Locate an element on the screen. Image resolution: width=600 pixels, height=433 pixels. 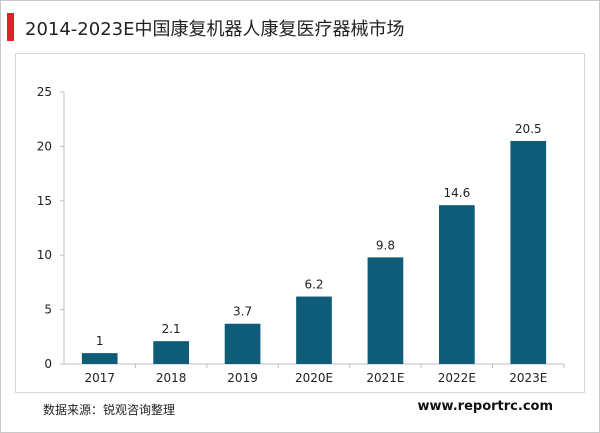
x-tick-label: 2021E is located at coordinates (385, 378).